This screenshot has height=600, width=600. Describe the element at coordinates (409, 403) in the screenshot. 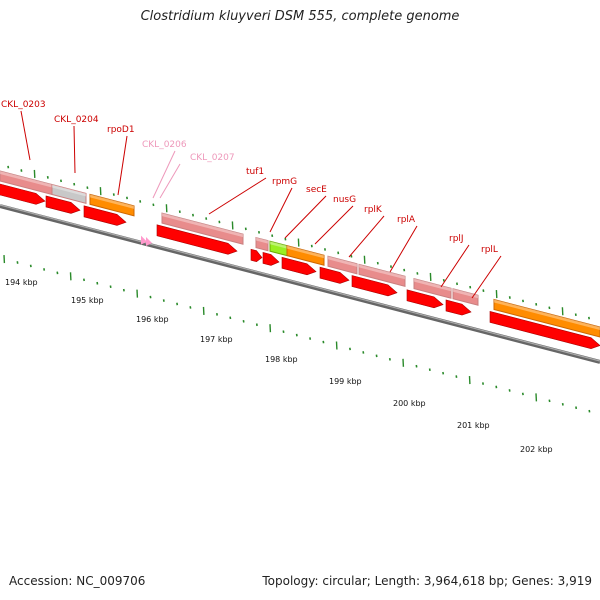

I see `ruler-label: 200 kbp` at that location.